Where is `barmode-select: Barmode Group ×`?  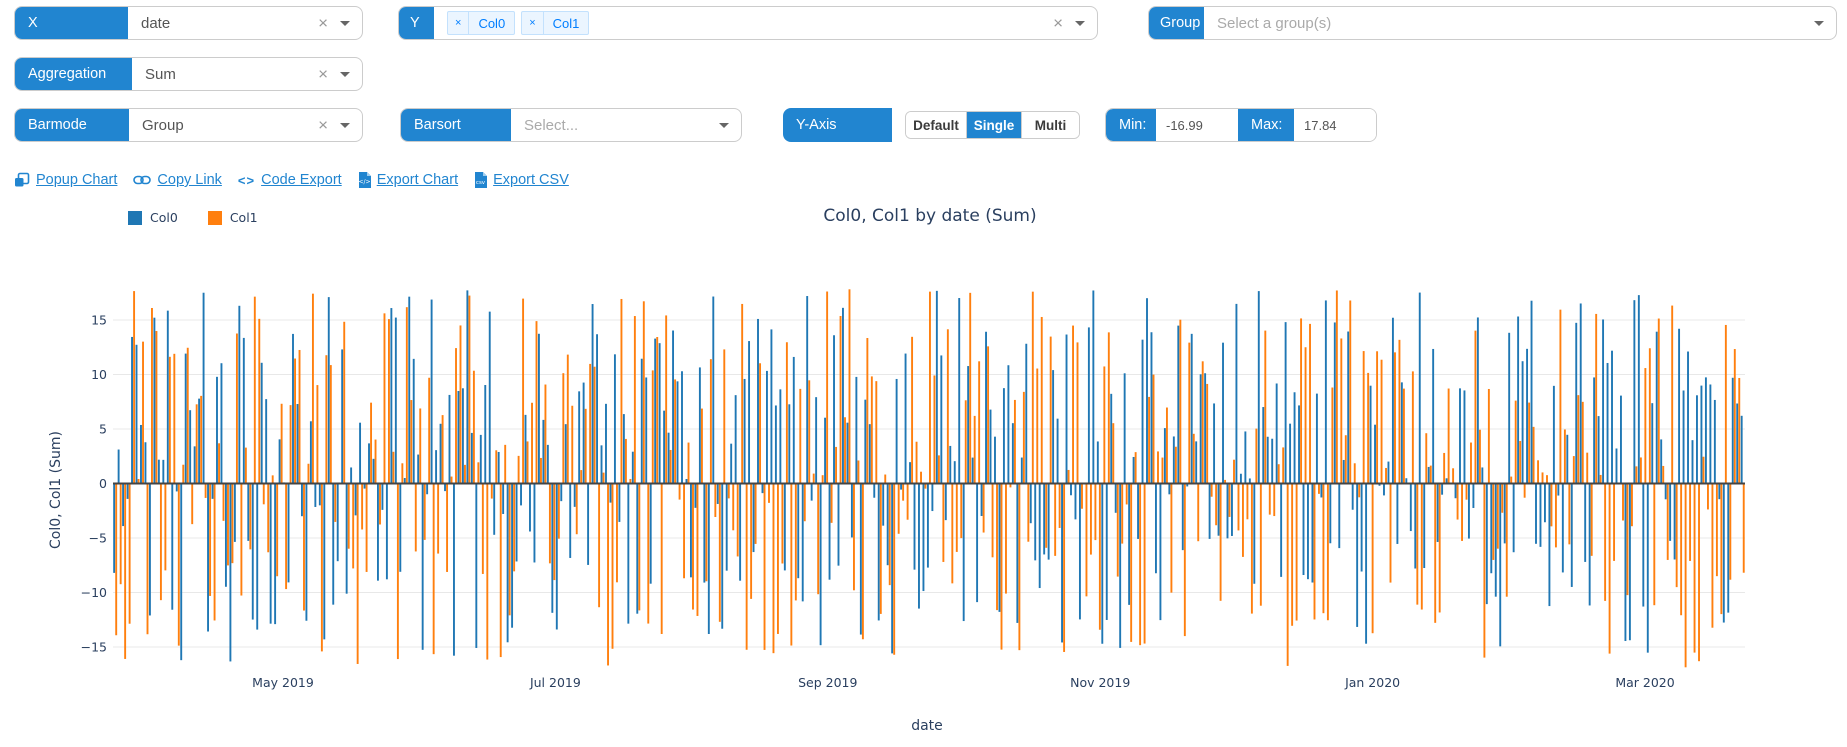
barmode-select: Barmode Group × is located at coordinates (188, 125).